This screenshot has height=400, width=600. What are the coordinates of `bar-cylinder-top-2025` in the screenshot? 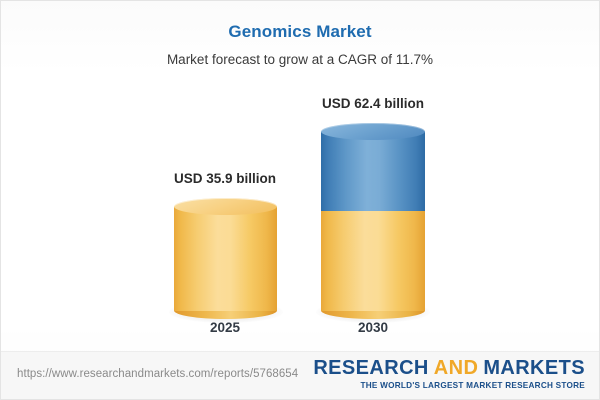 It's located at (225, 206).